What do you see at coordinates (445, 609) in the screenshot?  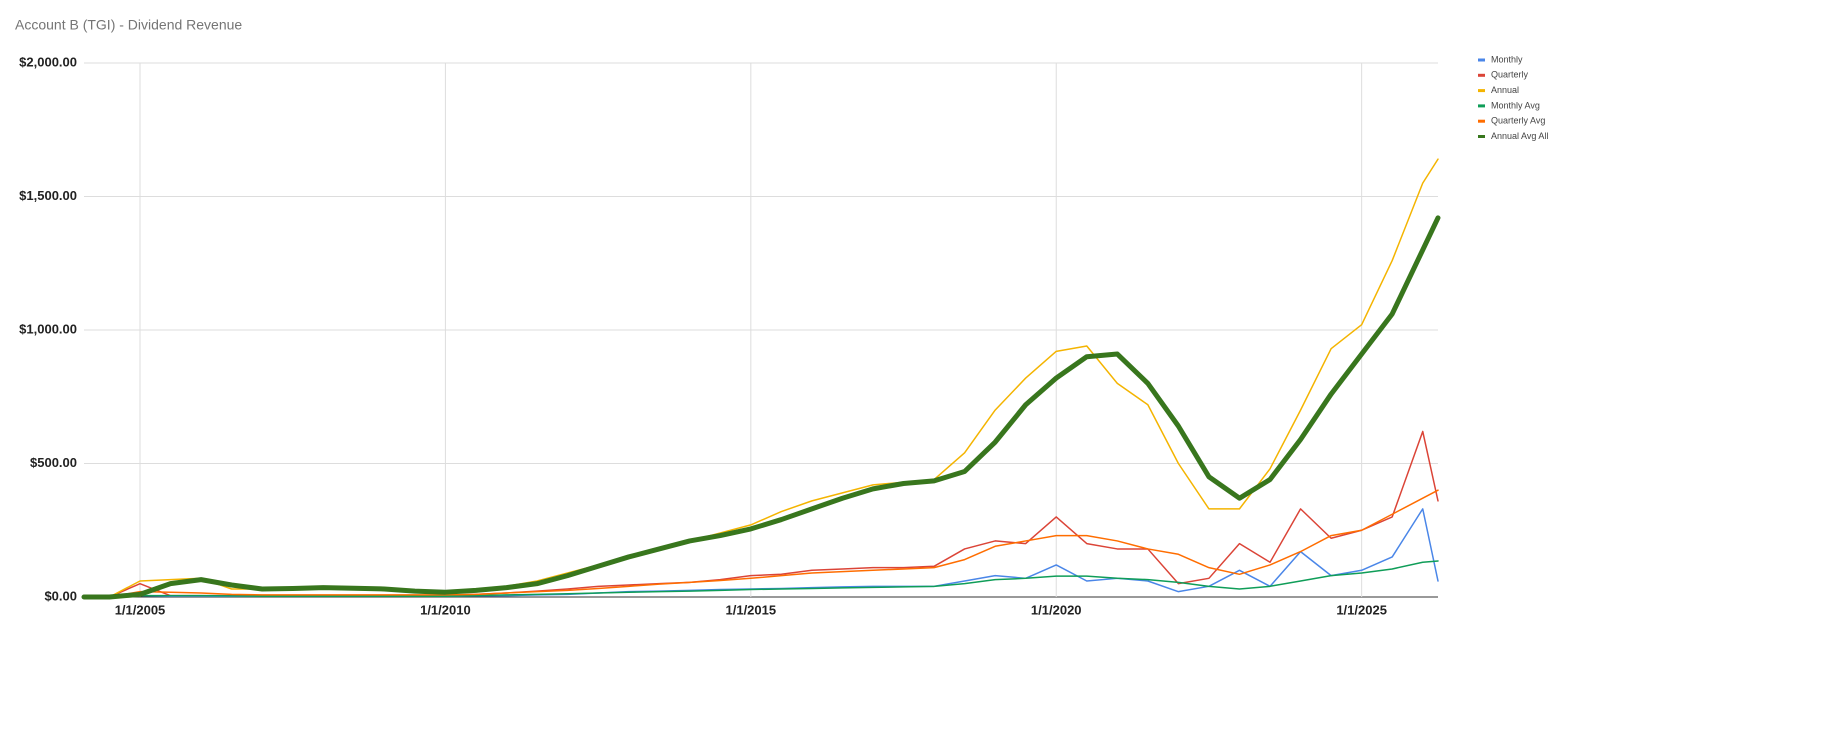 I see `x-tick-label: 1/1/2010` at bounding box center [445, 609].